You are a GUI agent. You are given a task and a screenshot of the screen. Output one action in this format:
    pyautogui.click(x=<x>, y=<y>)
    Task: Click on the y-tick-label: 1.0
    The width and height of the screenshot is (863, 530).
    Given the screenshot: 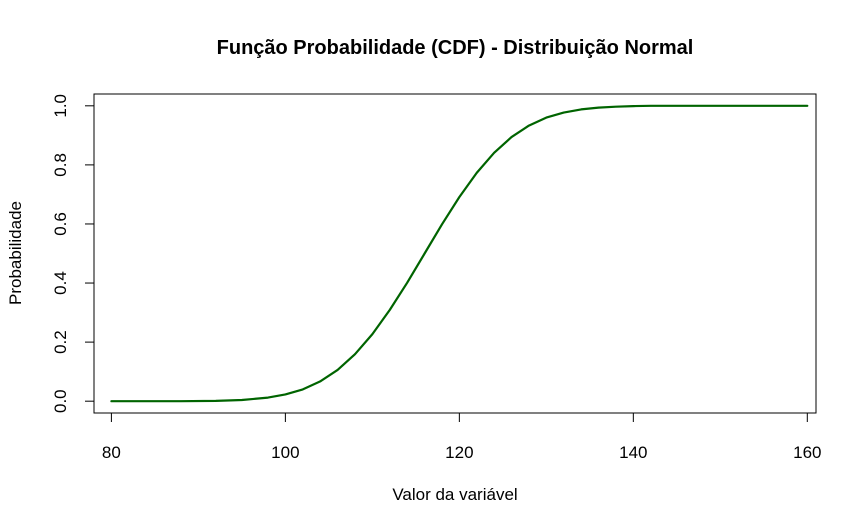 What is the action you would take?
    pyautogui.click(x=60, y=106)
    